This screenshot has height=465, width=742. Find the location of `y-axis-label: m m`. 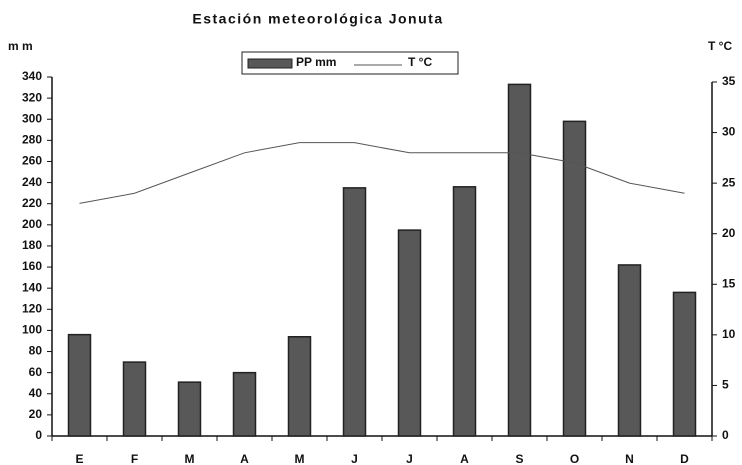

y-axis-label: m m is located at coordinates (20, 46).